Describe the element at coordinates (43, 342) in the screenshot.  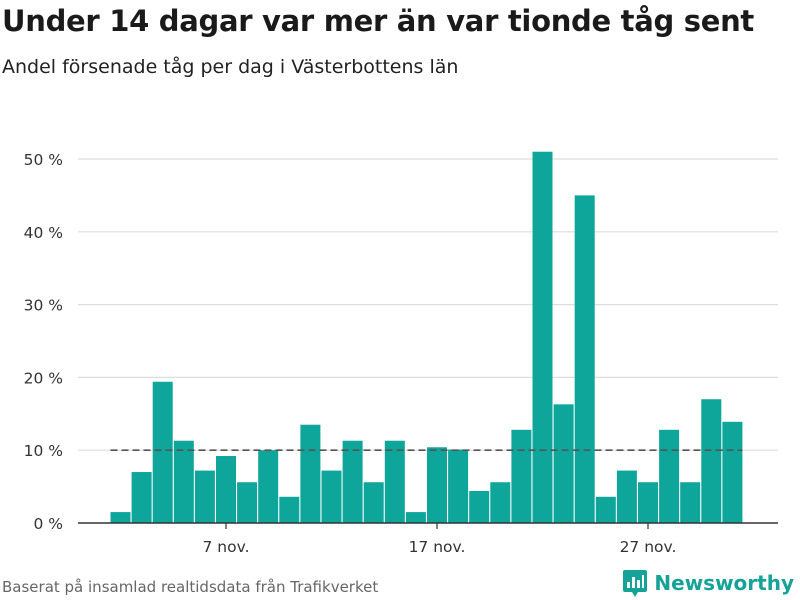
I see `y-axis-ticks: 0 % 10 % 20 % 30 % 40 % 50 %` at that location.